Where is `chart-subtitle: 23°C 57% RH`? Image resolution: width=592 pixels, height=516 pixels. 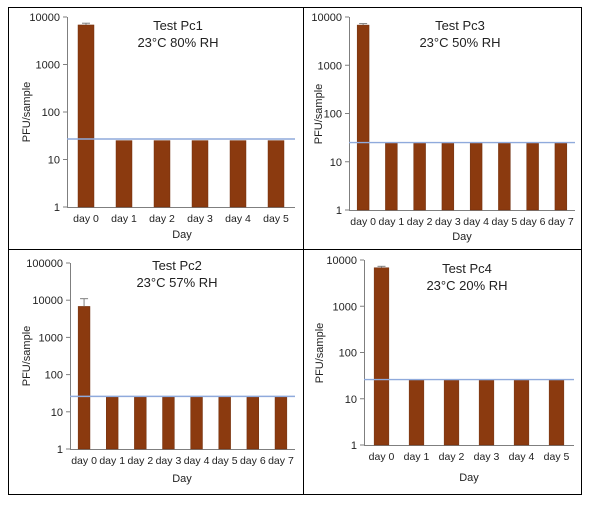
chart-subtitle: 23°C 57% RH is located at coordinates (176, 282).